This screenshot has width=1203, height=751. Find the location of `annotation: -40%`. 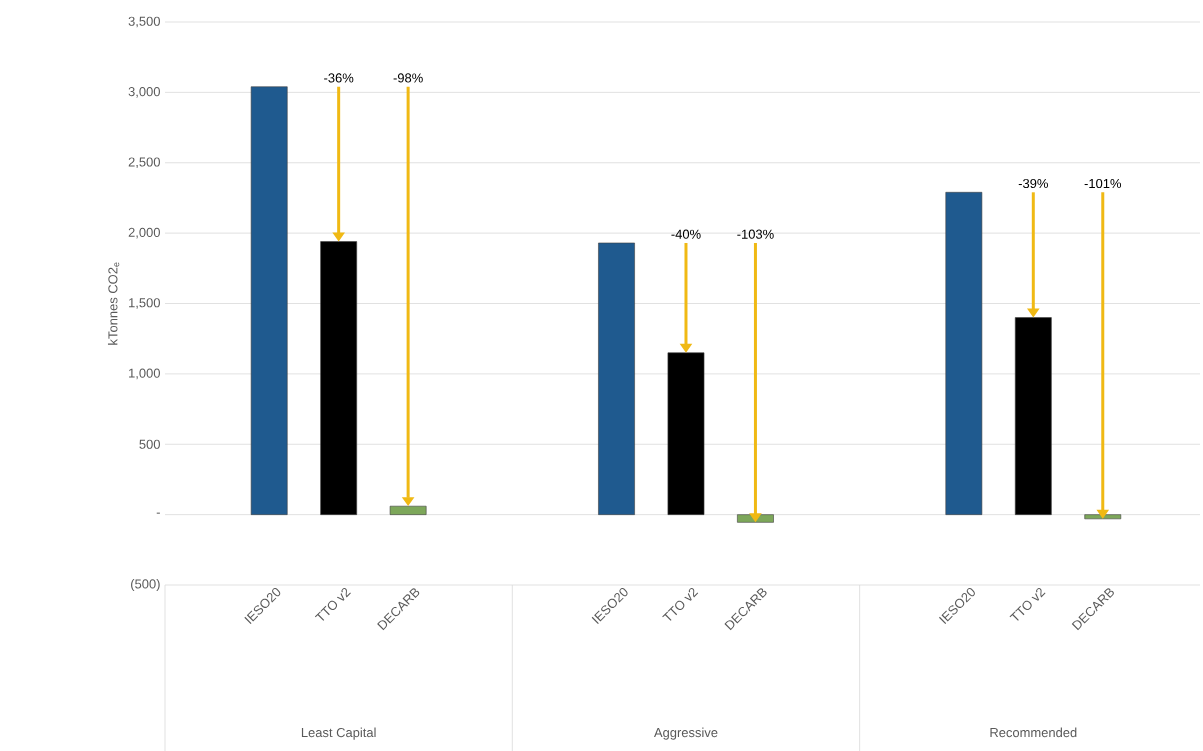

annotation: -40% is located at coordinates (686, 234).